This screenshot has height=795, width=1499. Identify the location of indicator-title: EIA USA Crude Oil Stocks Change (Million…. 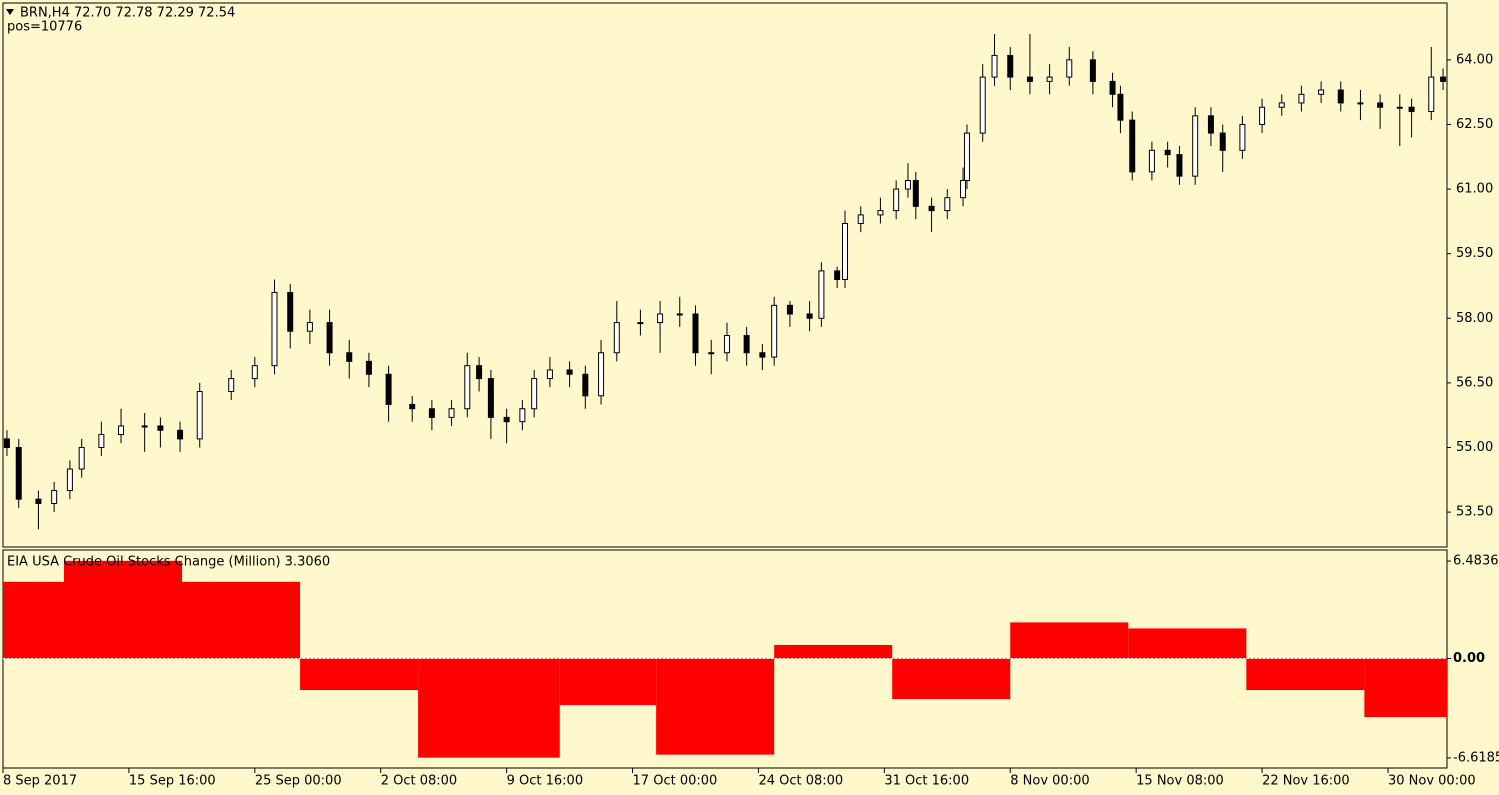
(168, 562).